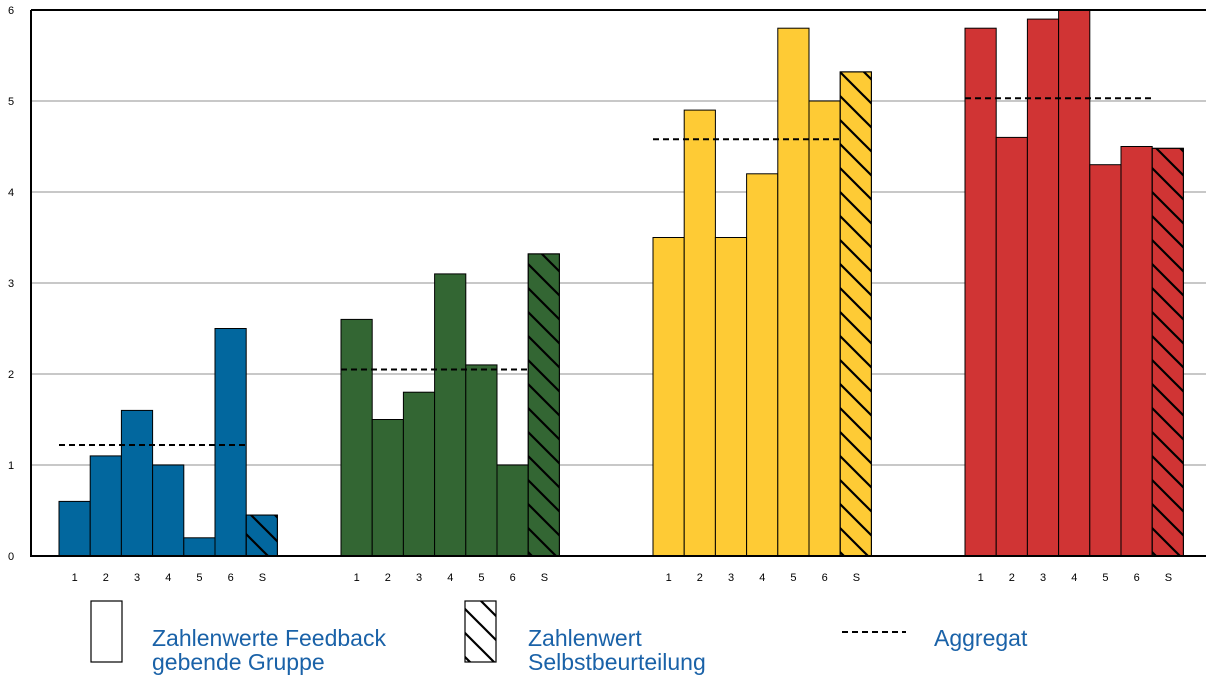 The width and height of the screenshot is (1206, 679). Describe the element at coordinates (498, 631) in the screenshot. I see `legend-icons` at that location.